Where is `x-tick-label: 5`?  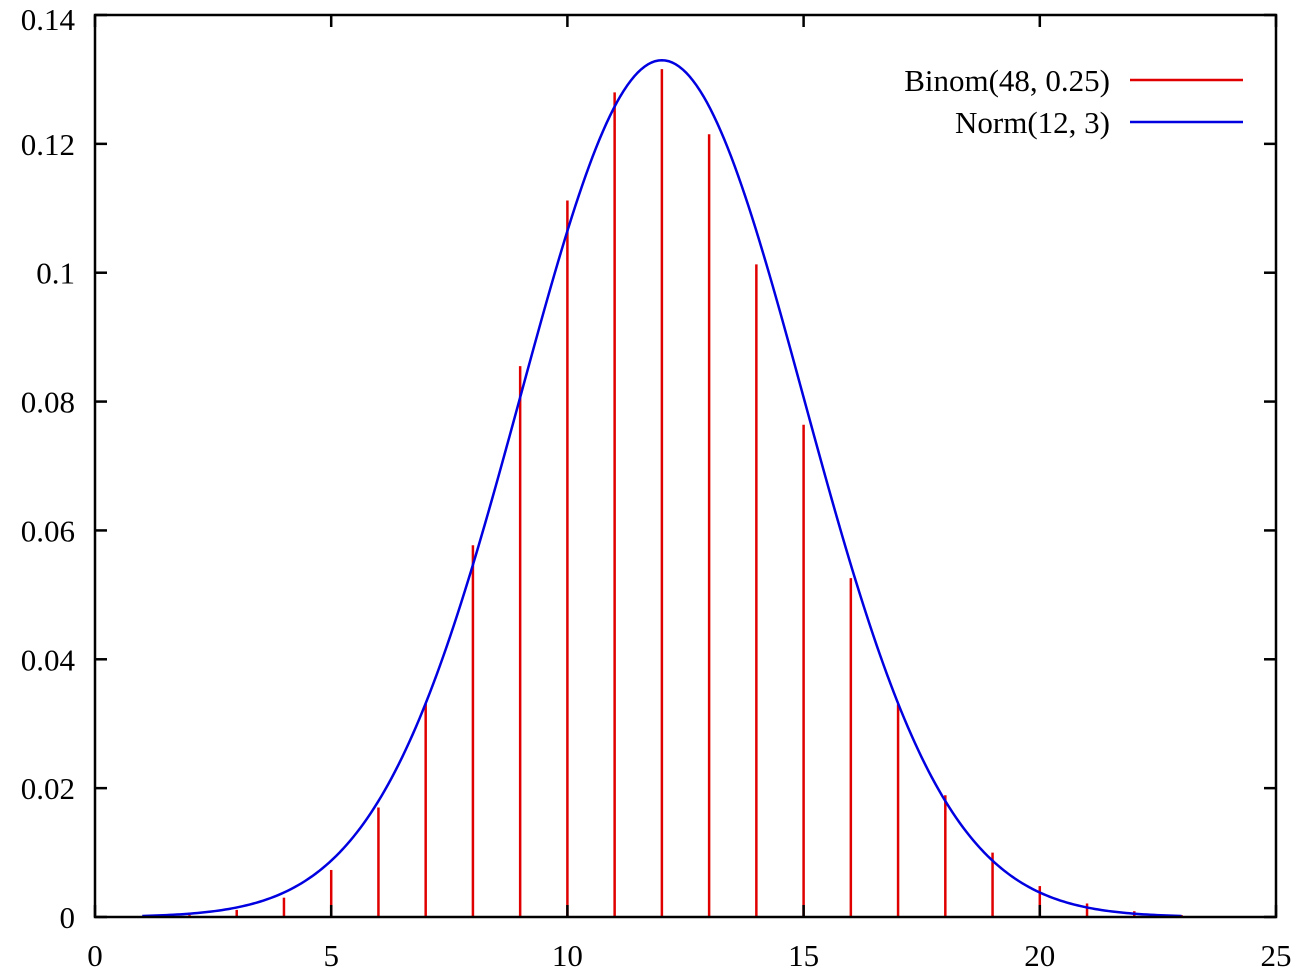
x-tick-label: 5 is located at coordinates (331, 955).